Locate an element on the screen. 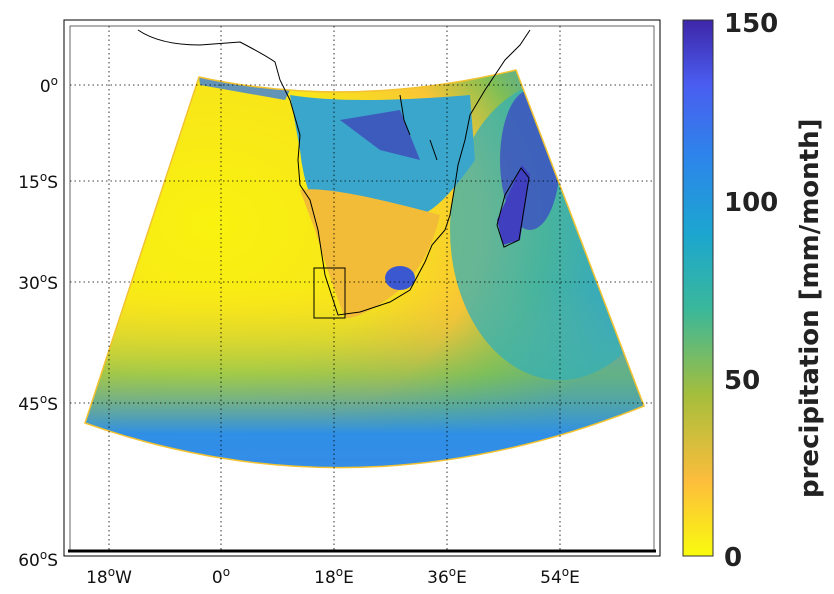 This screenshot has width=834, height=594. colorbar-tick-50: 50 is located at coordinates (742, 381).